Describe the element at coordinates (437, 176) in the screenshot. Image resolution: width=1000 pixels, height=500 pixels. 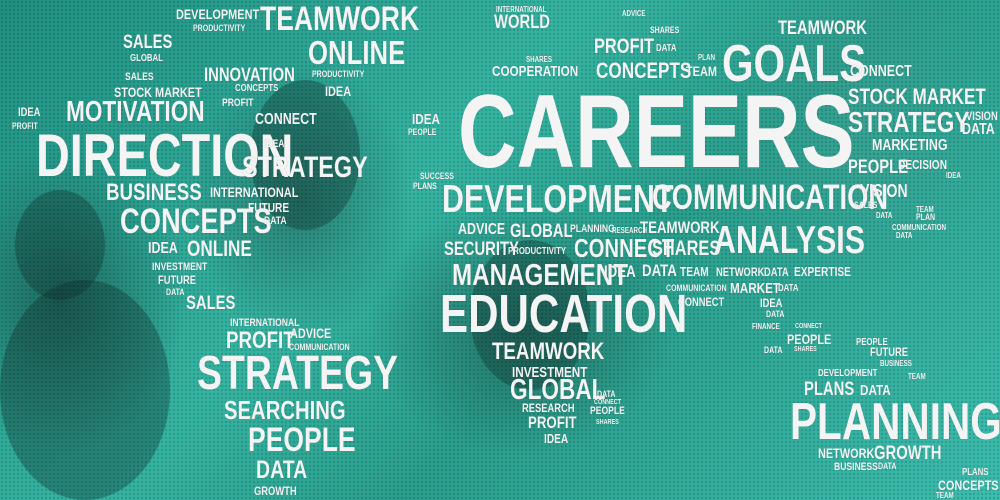
I see `word: SUCCESS` at that location.